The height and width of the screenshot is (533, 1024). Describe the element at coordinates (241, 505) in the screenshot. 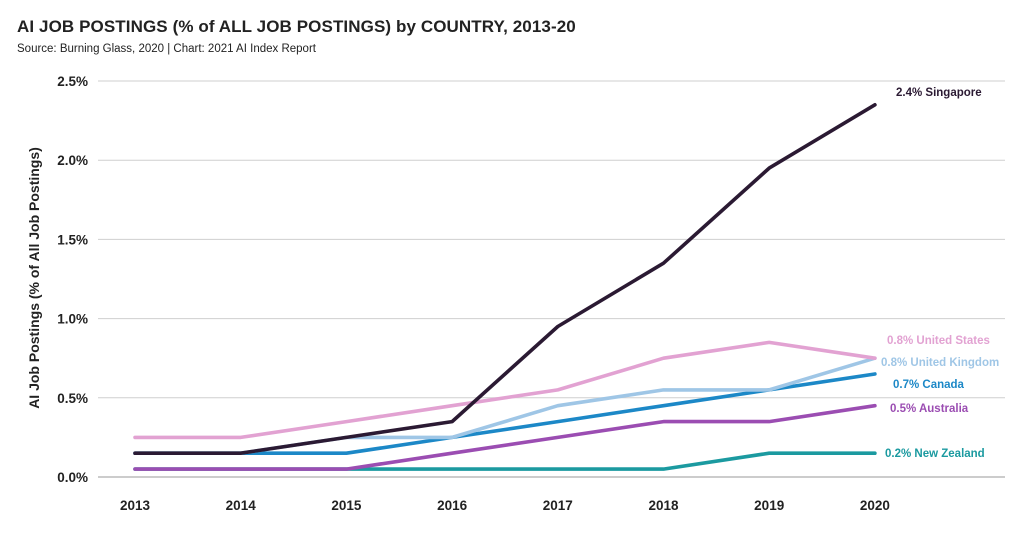

I see `x-tick-label: 2014` at that location.